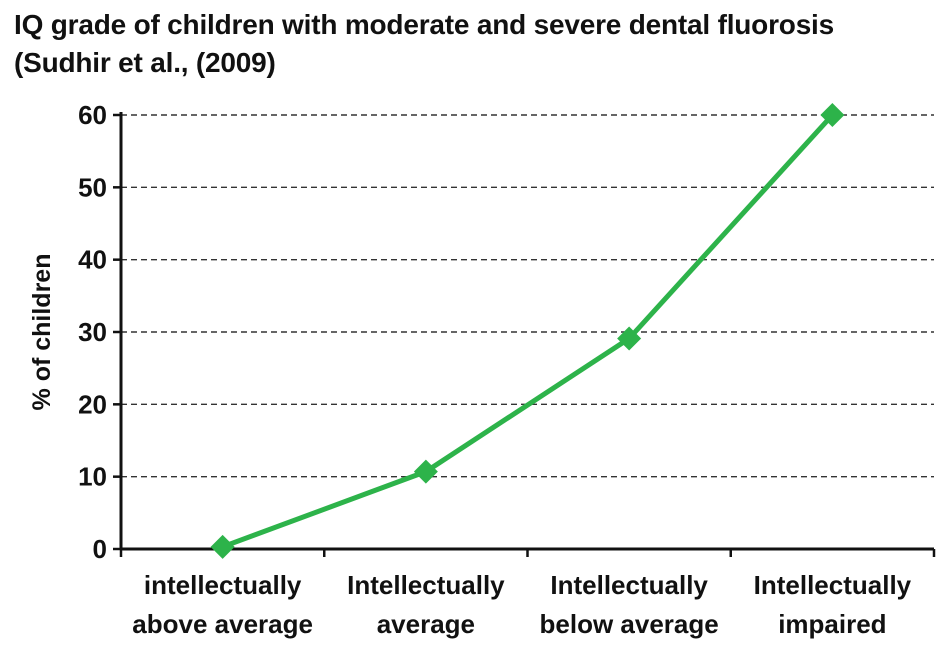 The width and height of the screenshot is (951, 655). Describe the element at coordinates (92, 187) in the screenshot. I see `y-tick-label: 50` at that location.